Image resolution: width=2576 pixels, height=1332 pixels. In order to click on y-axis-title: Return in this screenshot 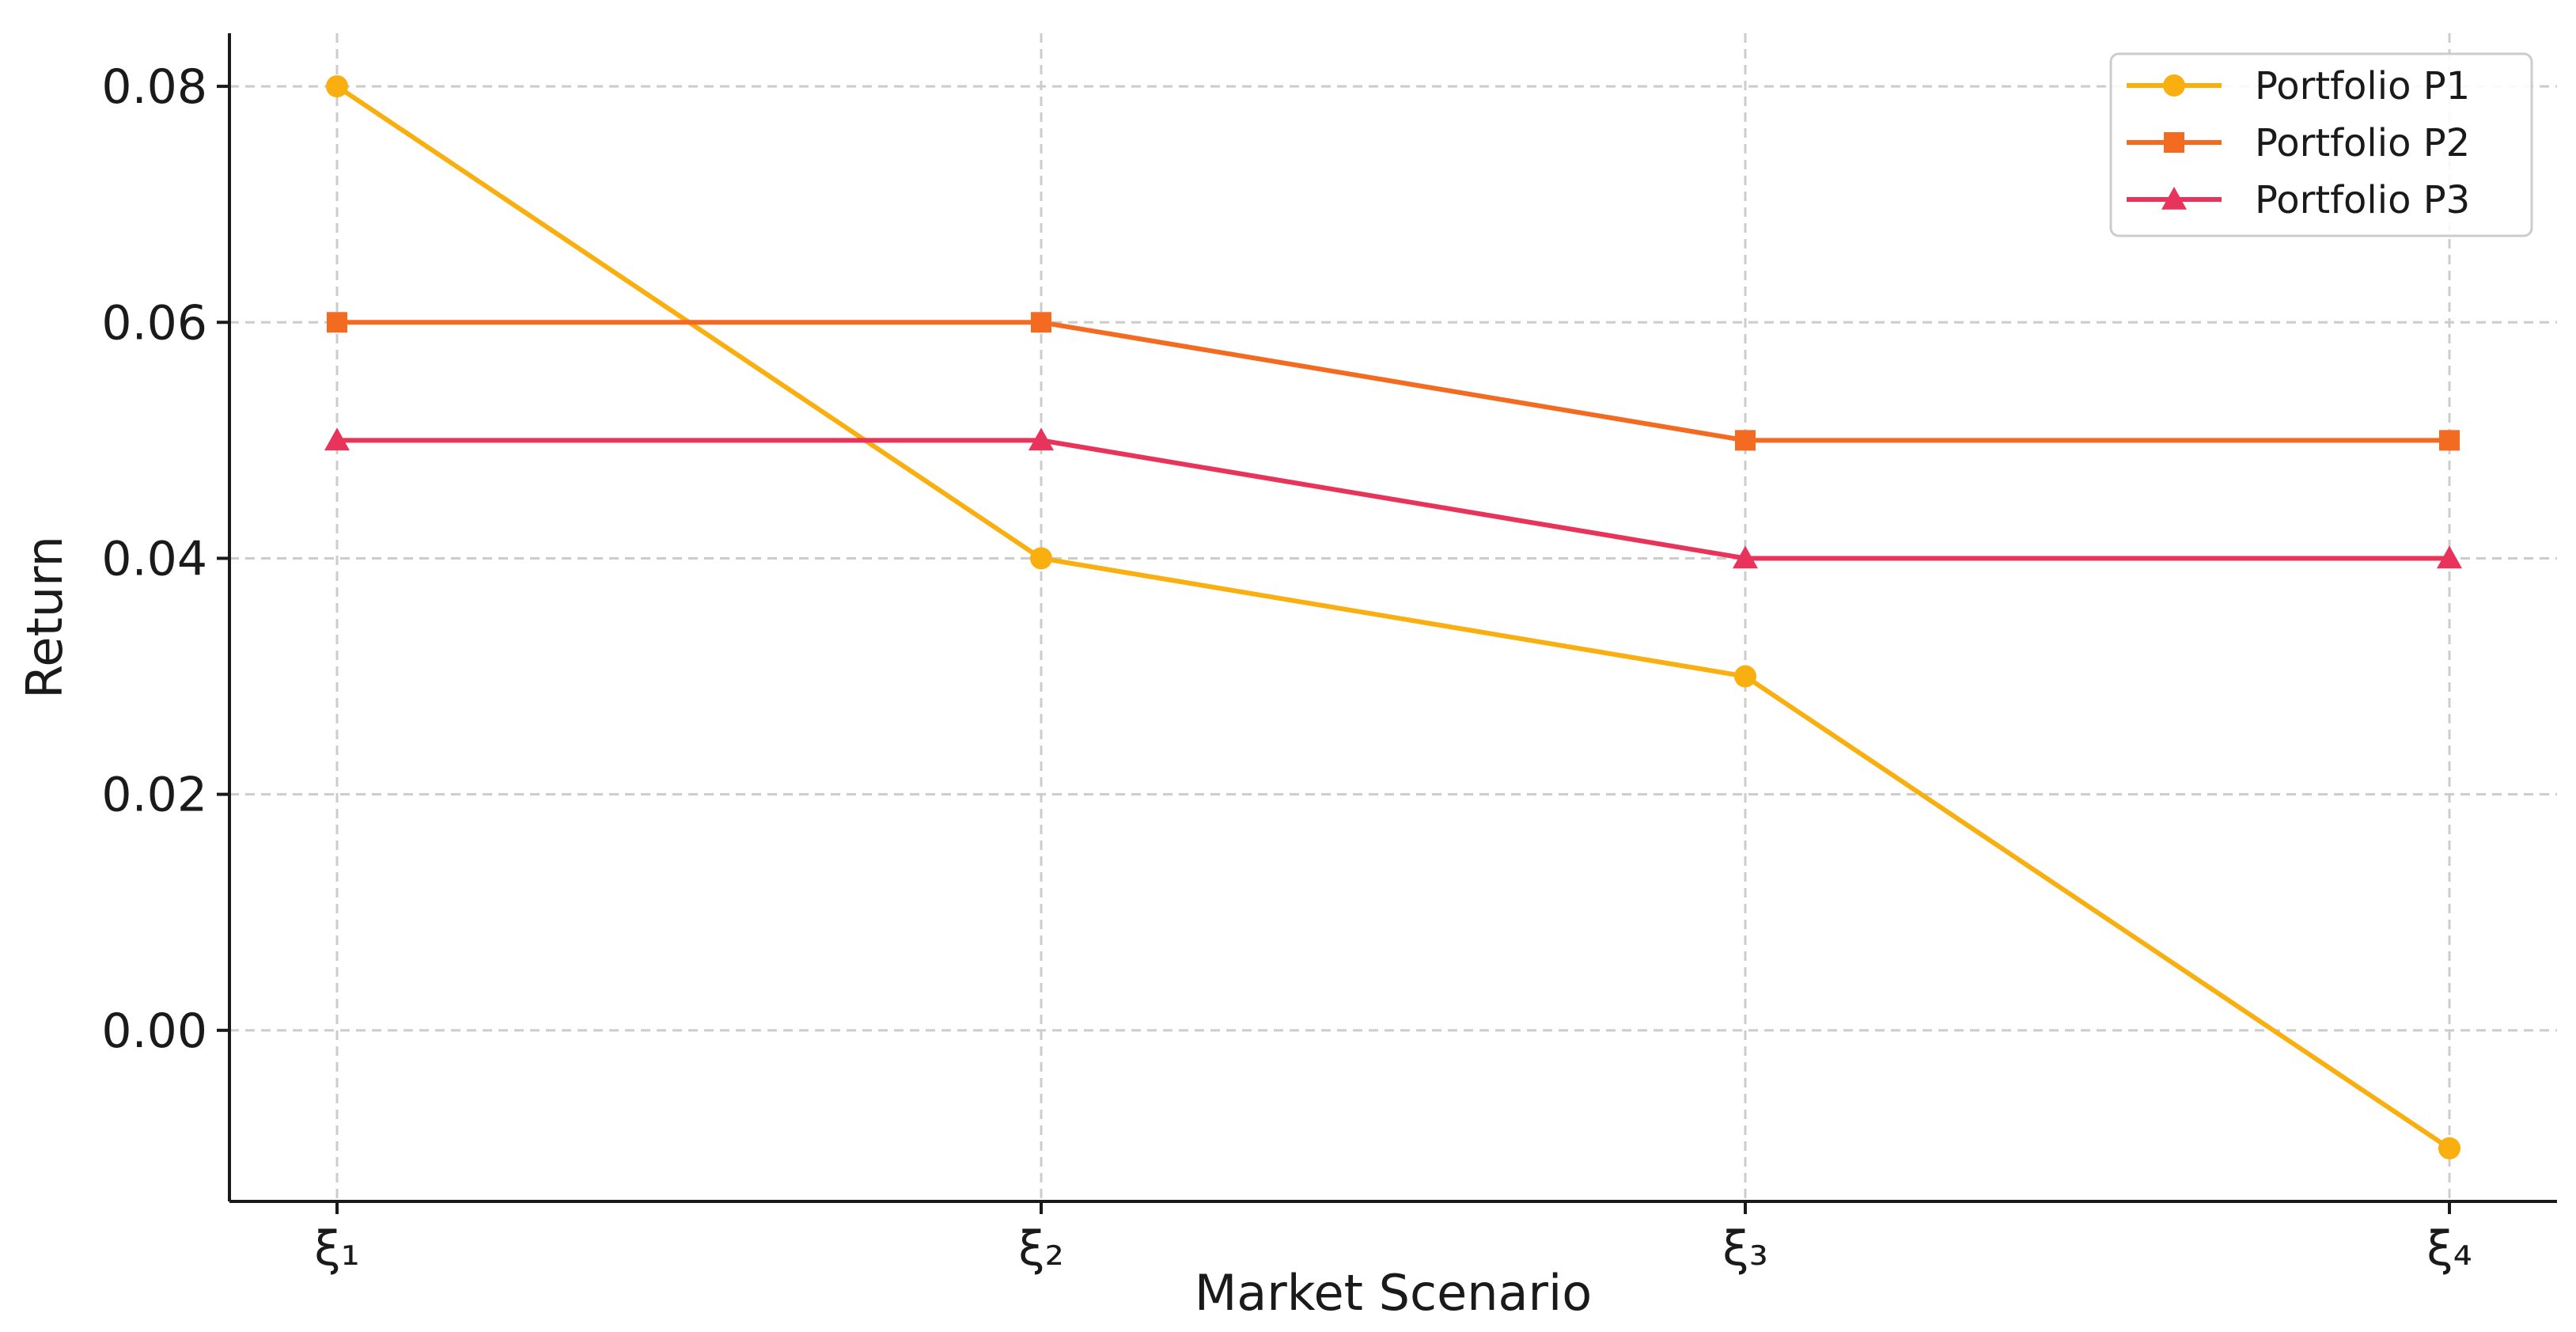, I will do `click(45, 618)`.